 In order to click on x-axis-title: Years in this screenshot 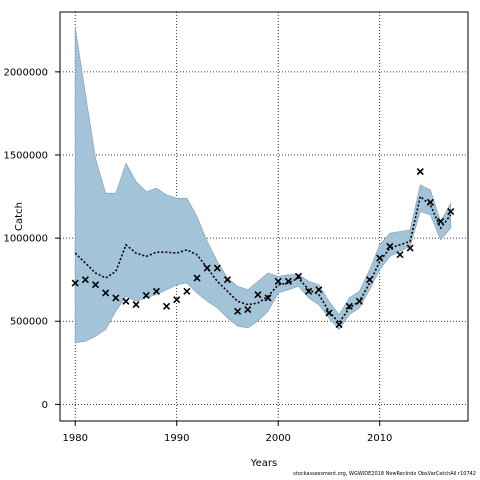, I will do `click(263, 463)`.